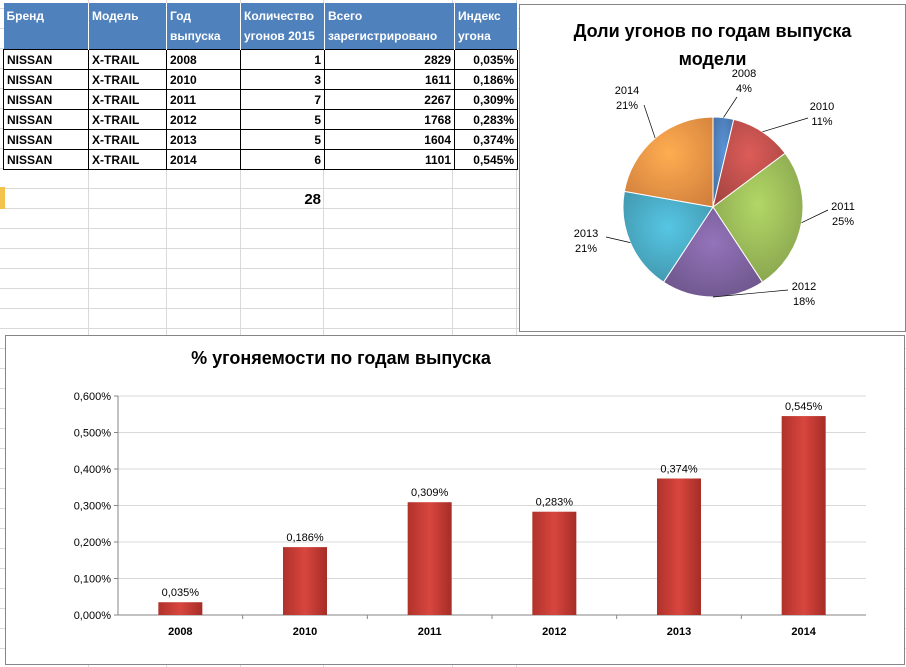 This screenshot has height=667, width=906. What do you see at coordinates (389, 139) in the screenshot?
I see `table-cell: 1604` at bounding box center [389, 139].